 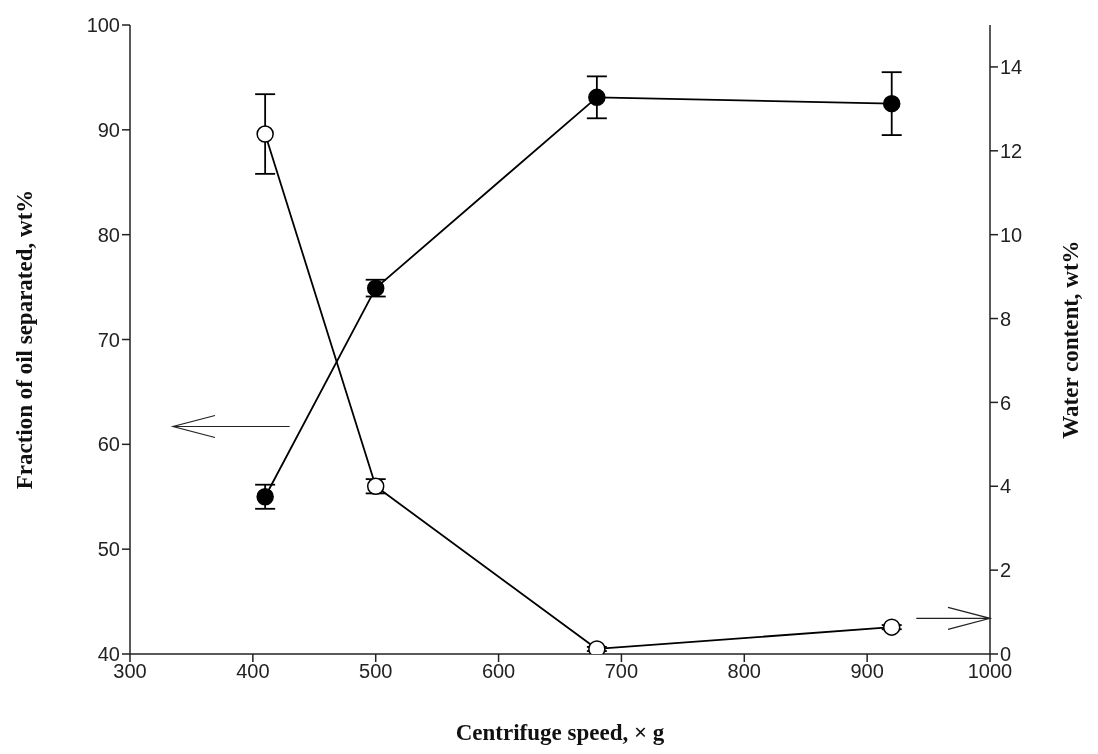 What do you see at coordinates (990, 671) in the screenshot?
I see `x-tick-label: 1000` at bounding box center [990, 671].